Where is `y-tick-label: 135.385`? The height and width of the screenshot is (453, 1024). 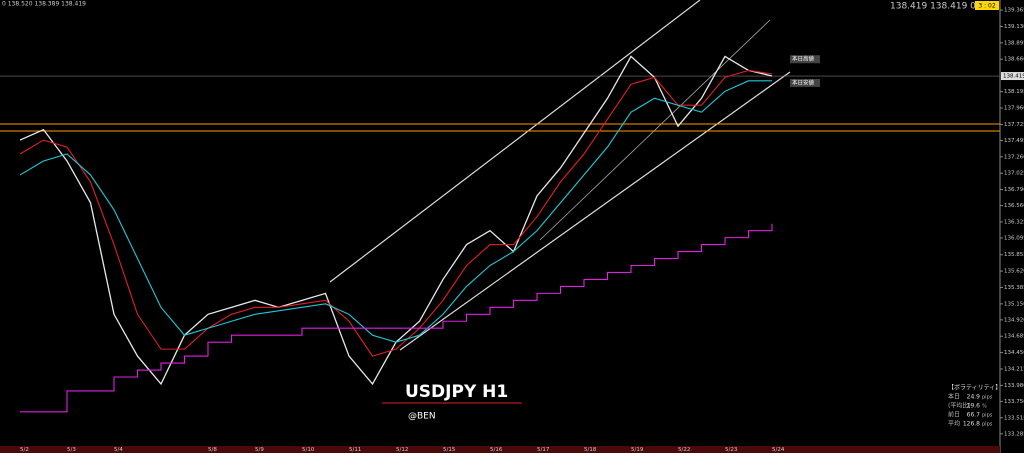 y-tick-label: 135.385 is located at coordinates (1014, 288).